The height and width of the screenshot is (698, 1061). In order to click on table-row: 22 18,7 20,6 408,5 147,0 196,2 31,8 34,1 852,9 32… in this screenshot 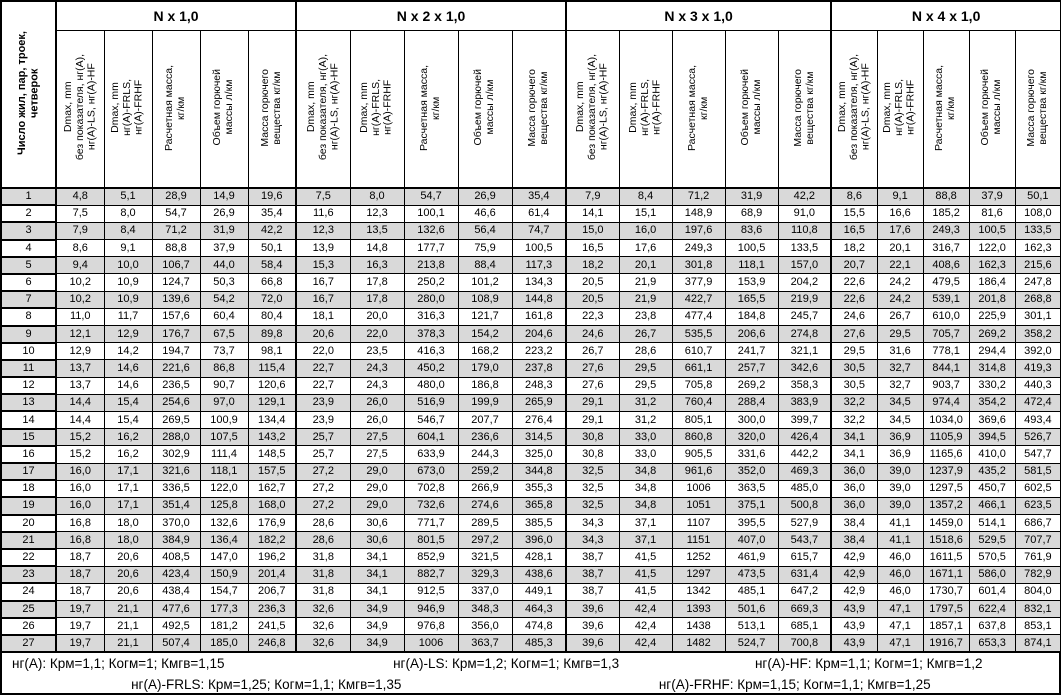, I will do `click(530, 558)`.